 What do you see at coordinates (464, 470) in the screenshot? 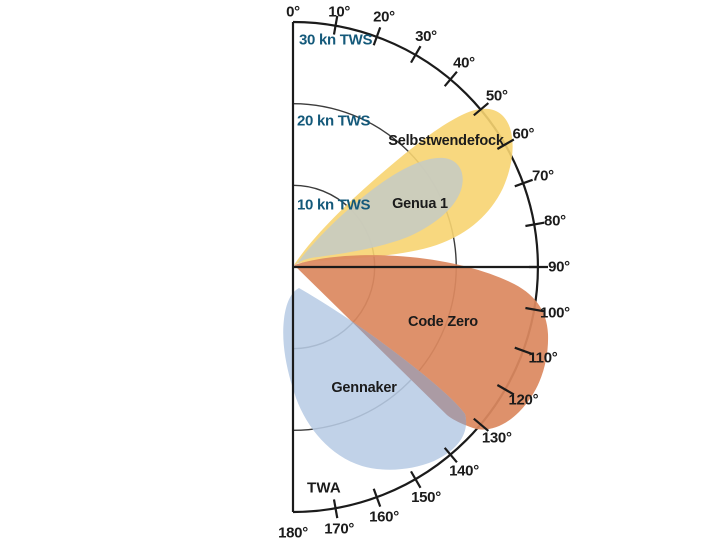
I see `degree-label-140: 140°` at bounding box center [464, 470].